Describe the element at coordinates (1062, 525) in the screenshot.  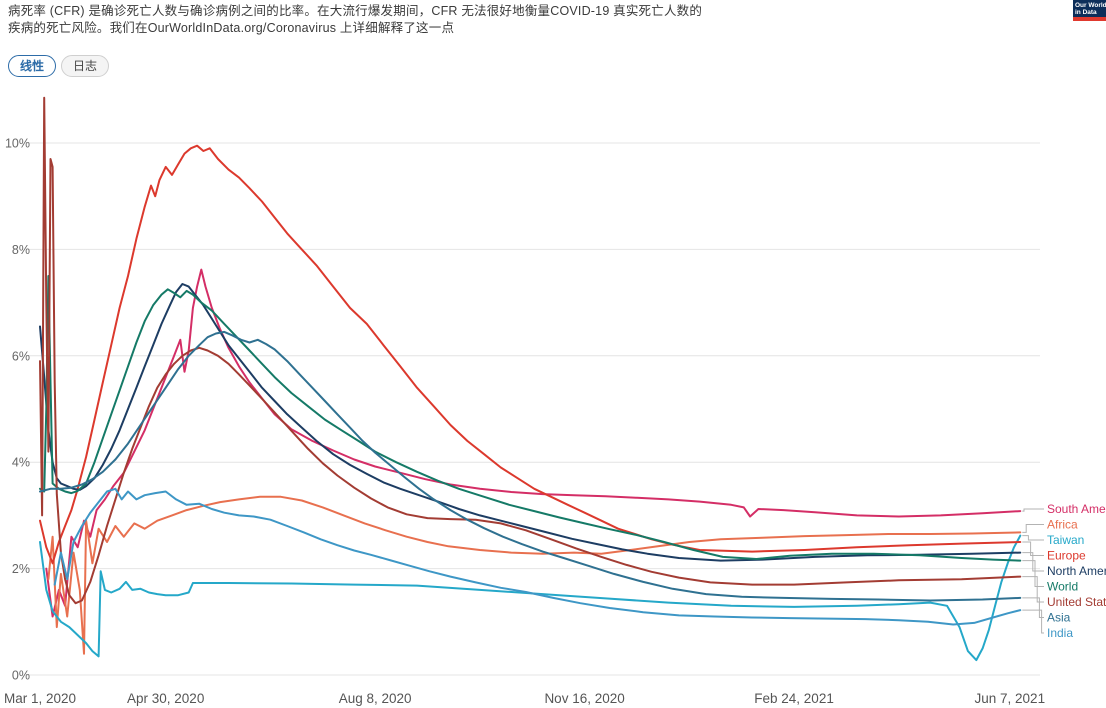
I see `legend-label-africa: Africa` at that location.